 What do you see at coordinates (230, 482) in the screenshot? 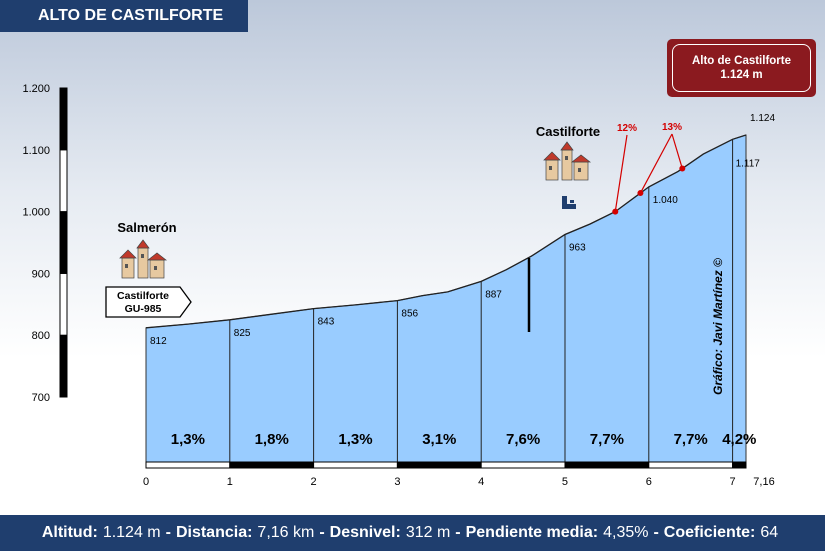
I see `x-tick-label: 1` at bounding box center [230, 482].